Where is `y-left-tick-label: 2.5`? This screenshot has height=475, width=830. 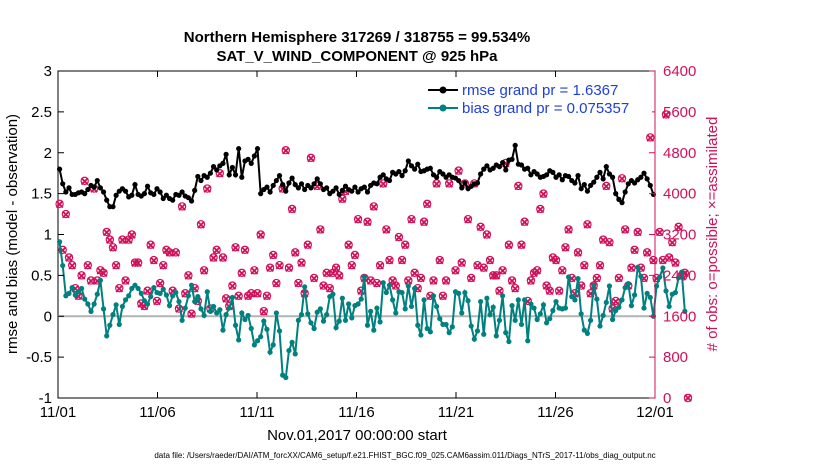 y-left-tick-label: 2.5 is located at coordinates (41, 112).